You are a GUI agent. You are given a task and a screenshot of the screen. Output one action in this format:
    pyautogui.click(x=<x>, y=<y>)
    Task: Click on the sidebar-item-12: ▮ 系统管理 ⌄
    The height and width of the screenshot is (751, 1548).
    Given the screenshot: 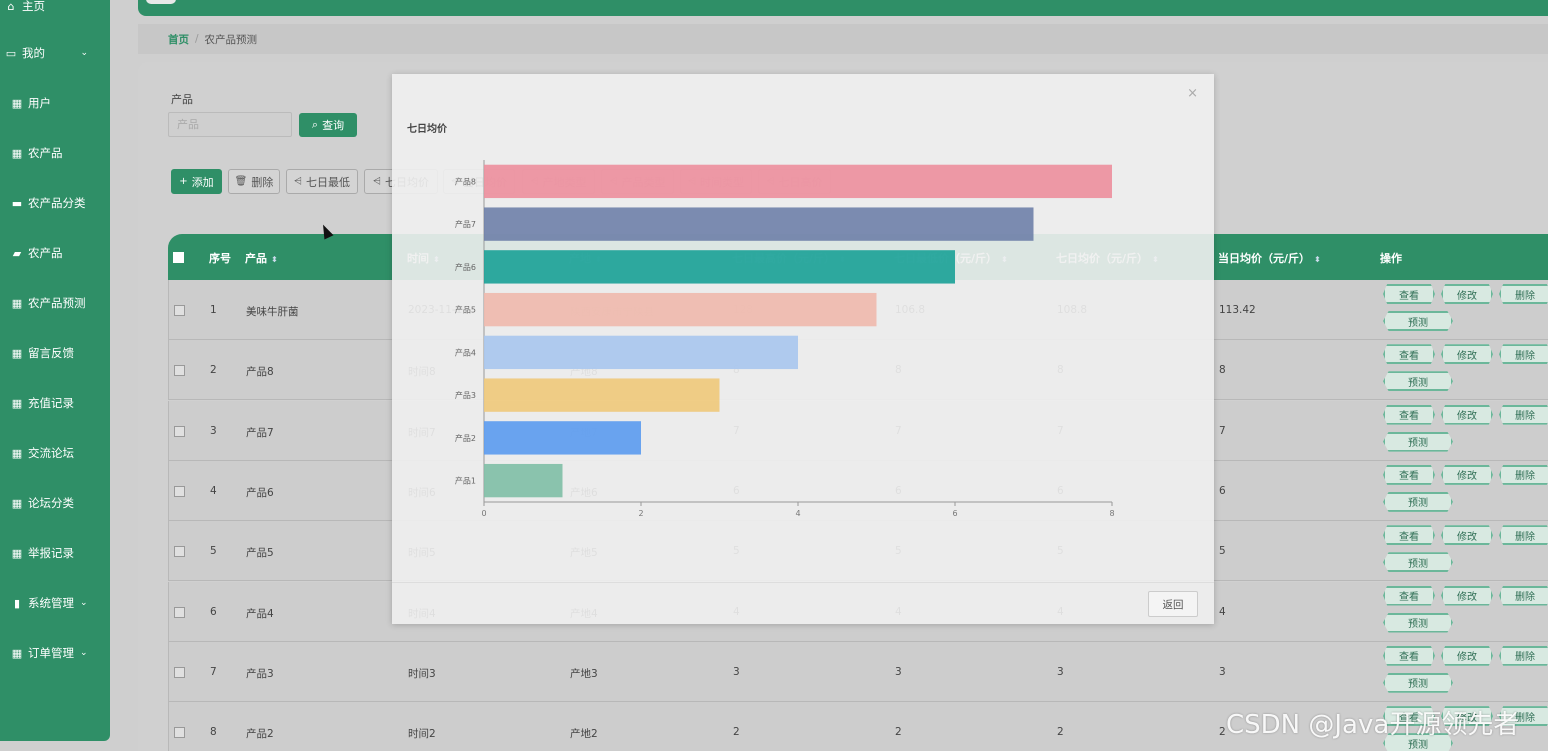 What is the action you would take?
    pyautogui.click(x=55, y=603)
    